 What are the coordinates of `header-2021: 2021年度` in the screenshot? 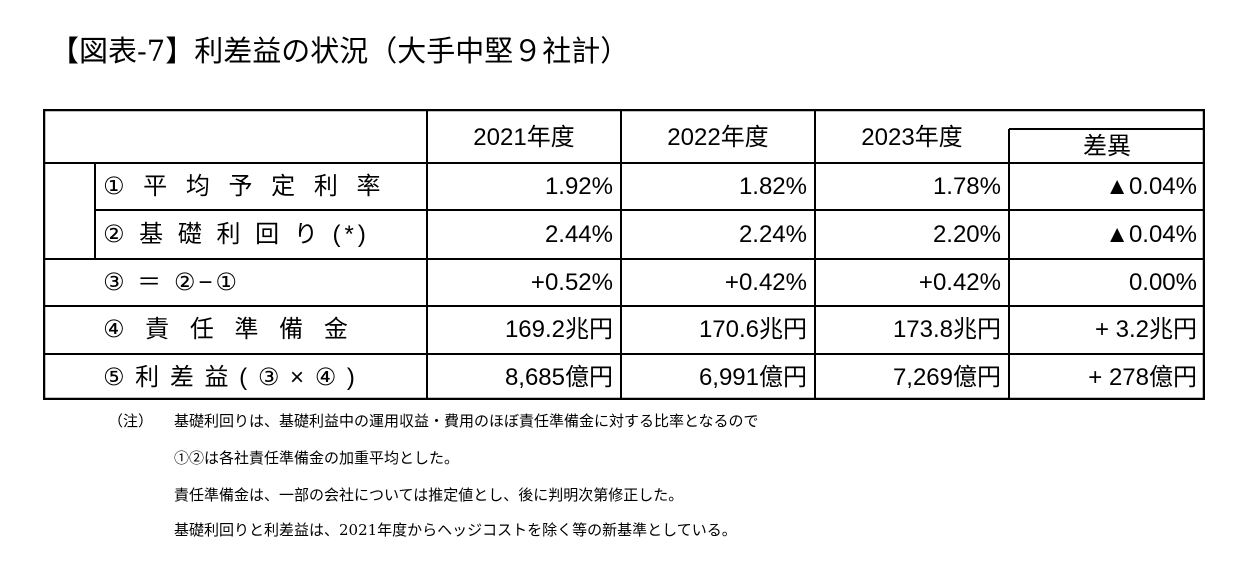 It's located at (524, 137).